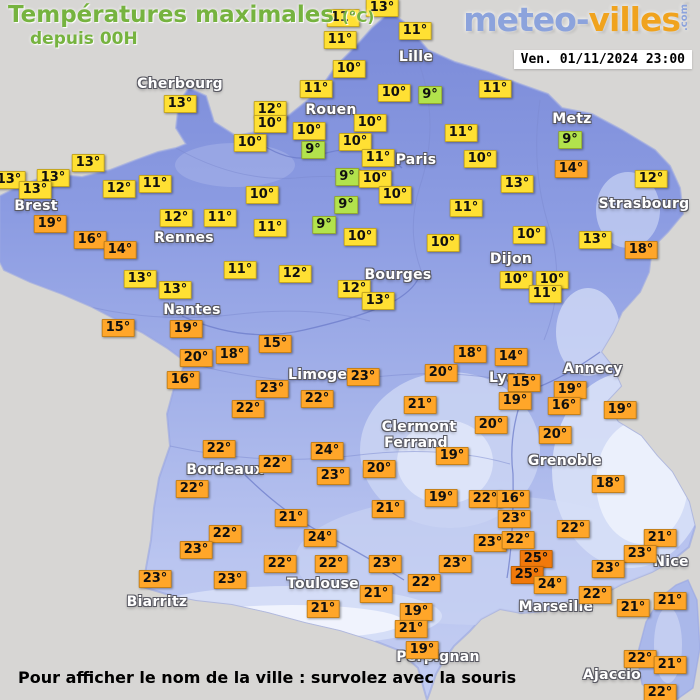 Image resolution: width=700 pixels, height=700 pixels. I want to click on temp-label: 25°, so click(527, 575).